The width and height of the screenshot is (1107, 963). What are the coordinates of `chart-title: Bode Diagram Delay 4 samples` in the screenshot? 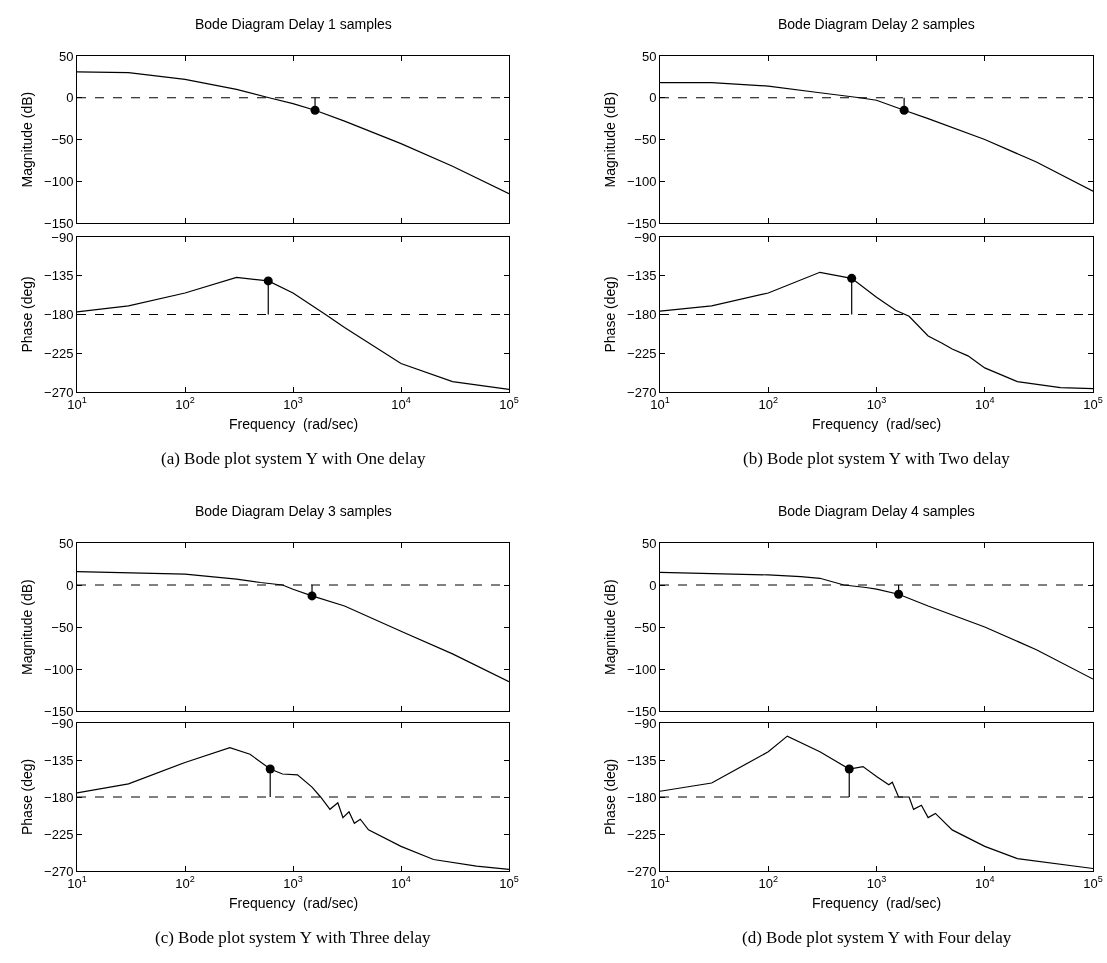 It's located at (876, 511).